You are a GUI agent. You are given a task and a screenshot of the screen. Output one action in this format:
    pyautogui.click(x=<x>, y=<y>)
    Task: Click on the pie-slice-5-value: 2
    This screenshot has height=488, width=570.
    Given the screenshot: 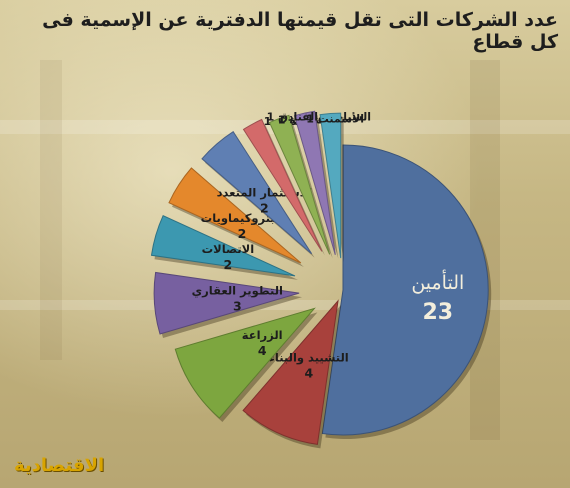 What is the action you would take?
    pyautogui.click(x=228, y=264)
    